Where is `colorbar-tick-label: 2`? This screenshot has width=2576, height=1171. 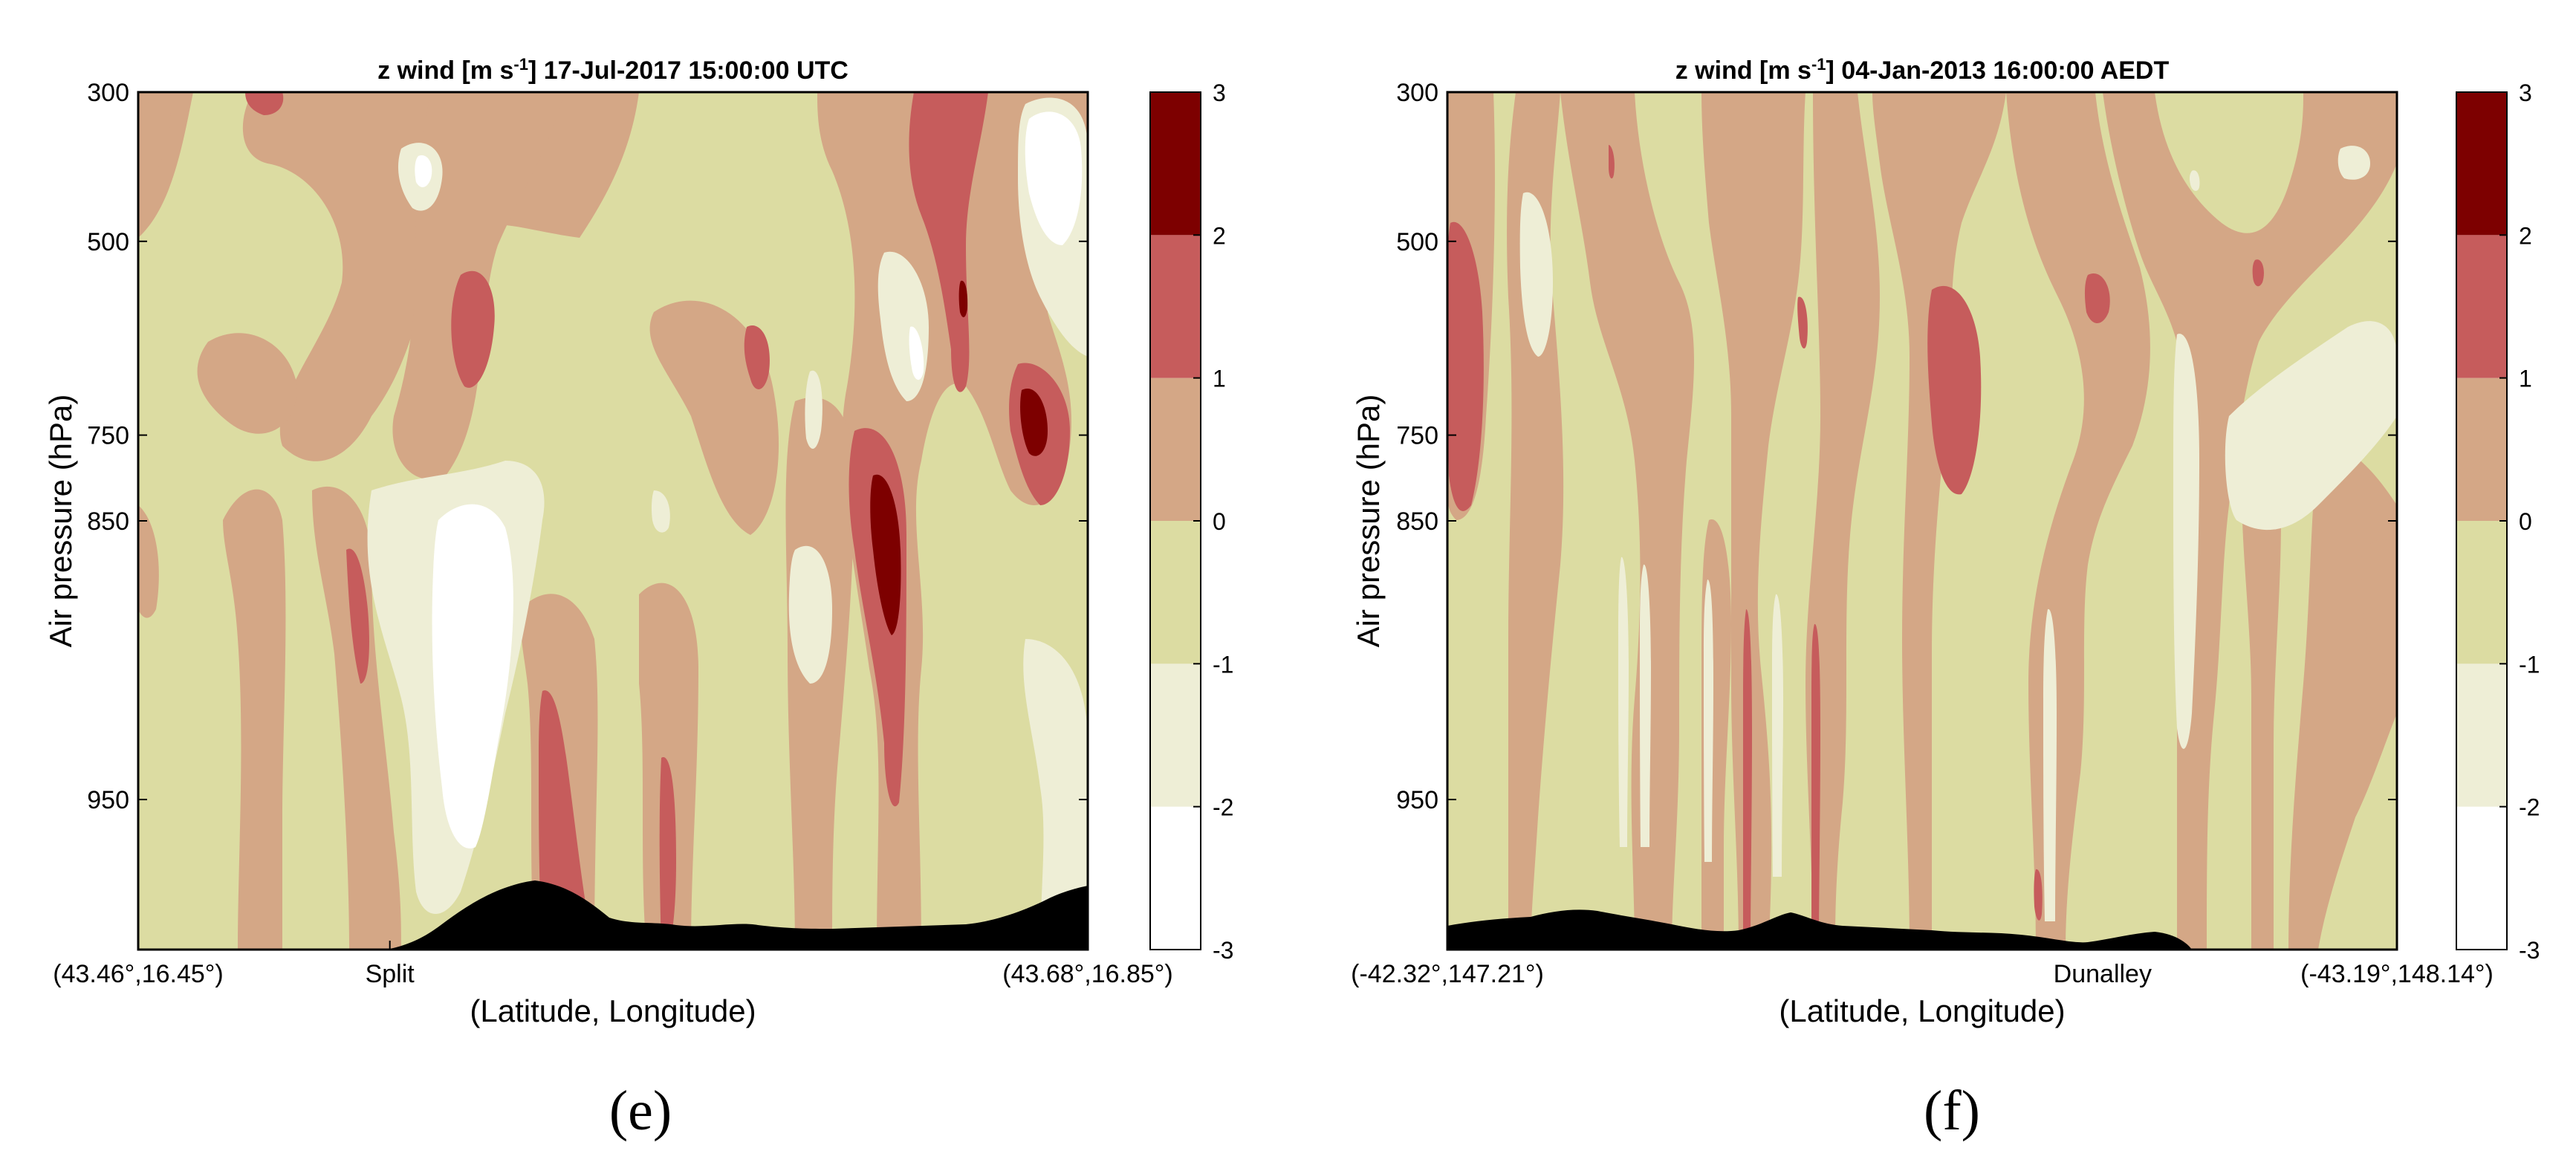
colorbar-tick-label: 2 is located at coordinates (2525, 235).